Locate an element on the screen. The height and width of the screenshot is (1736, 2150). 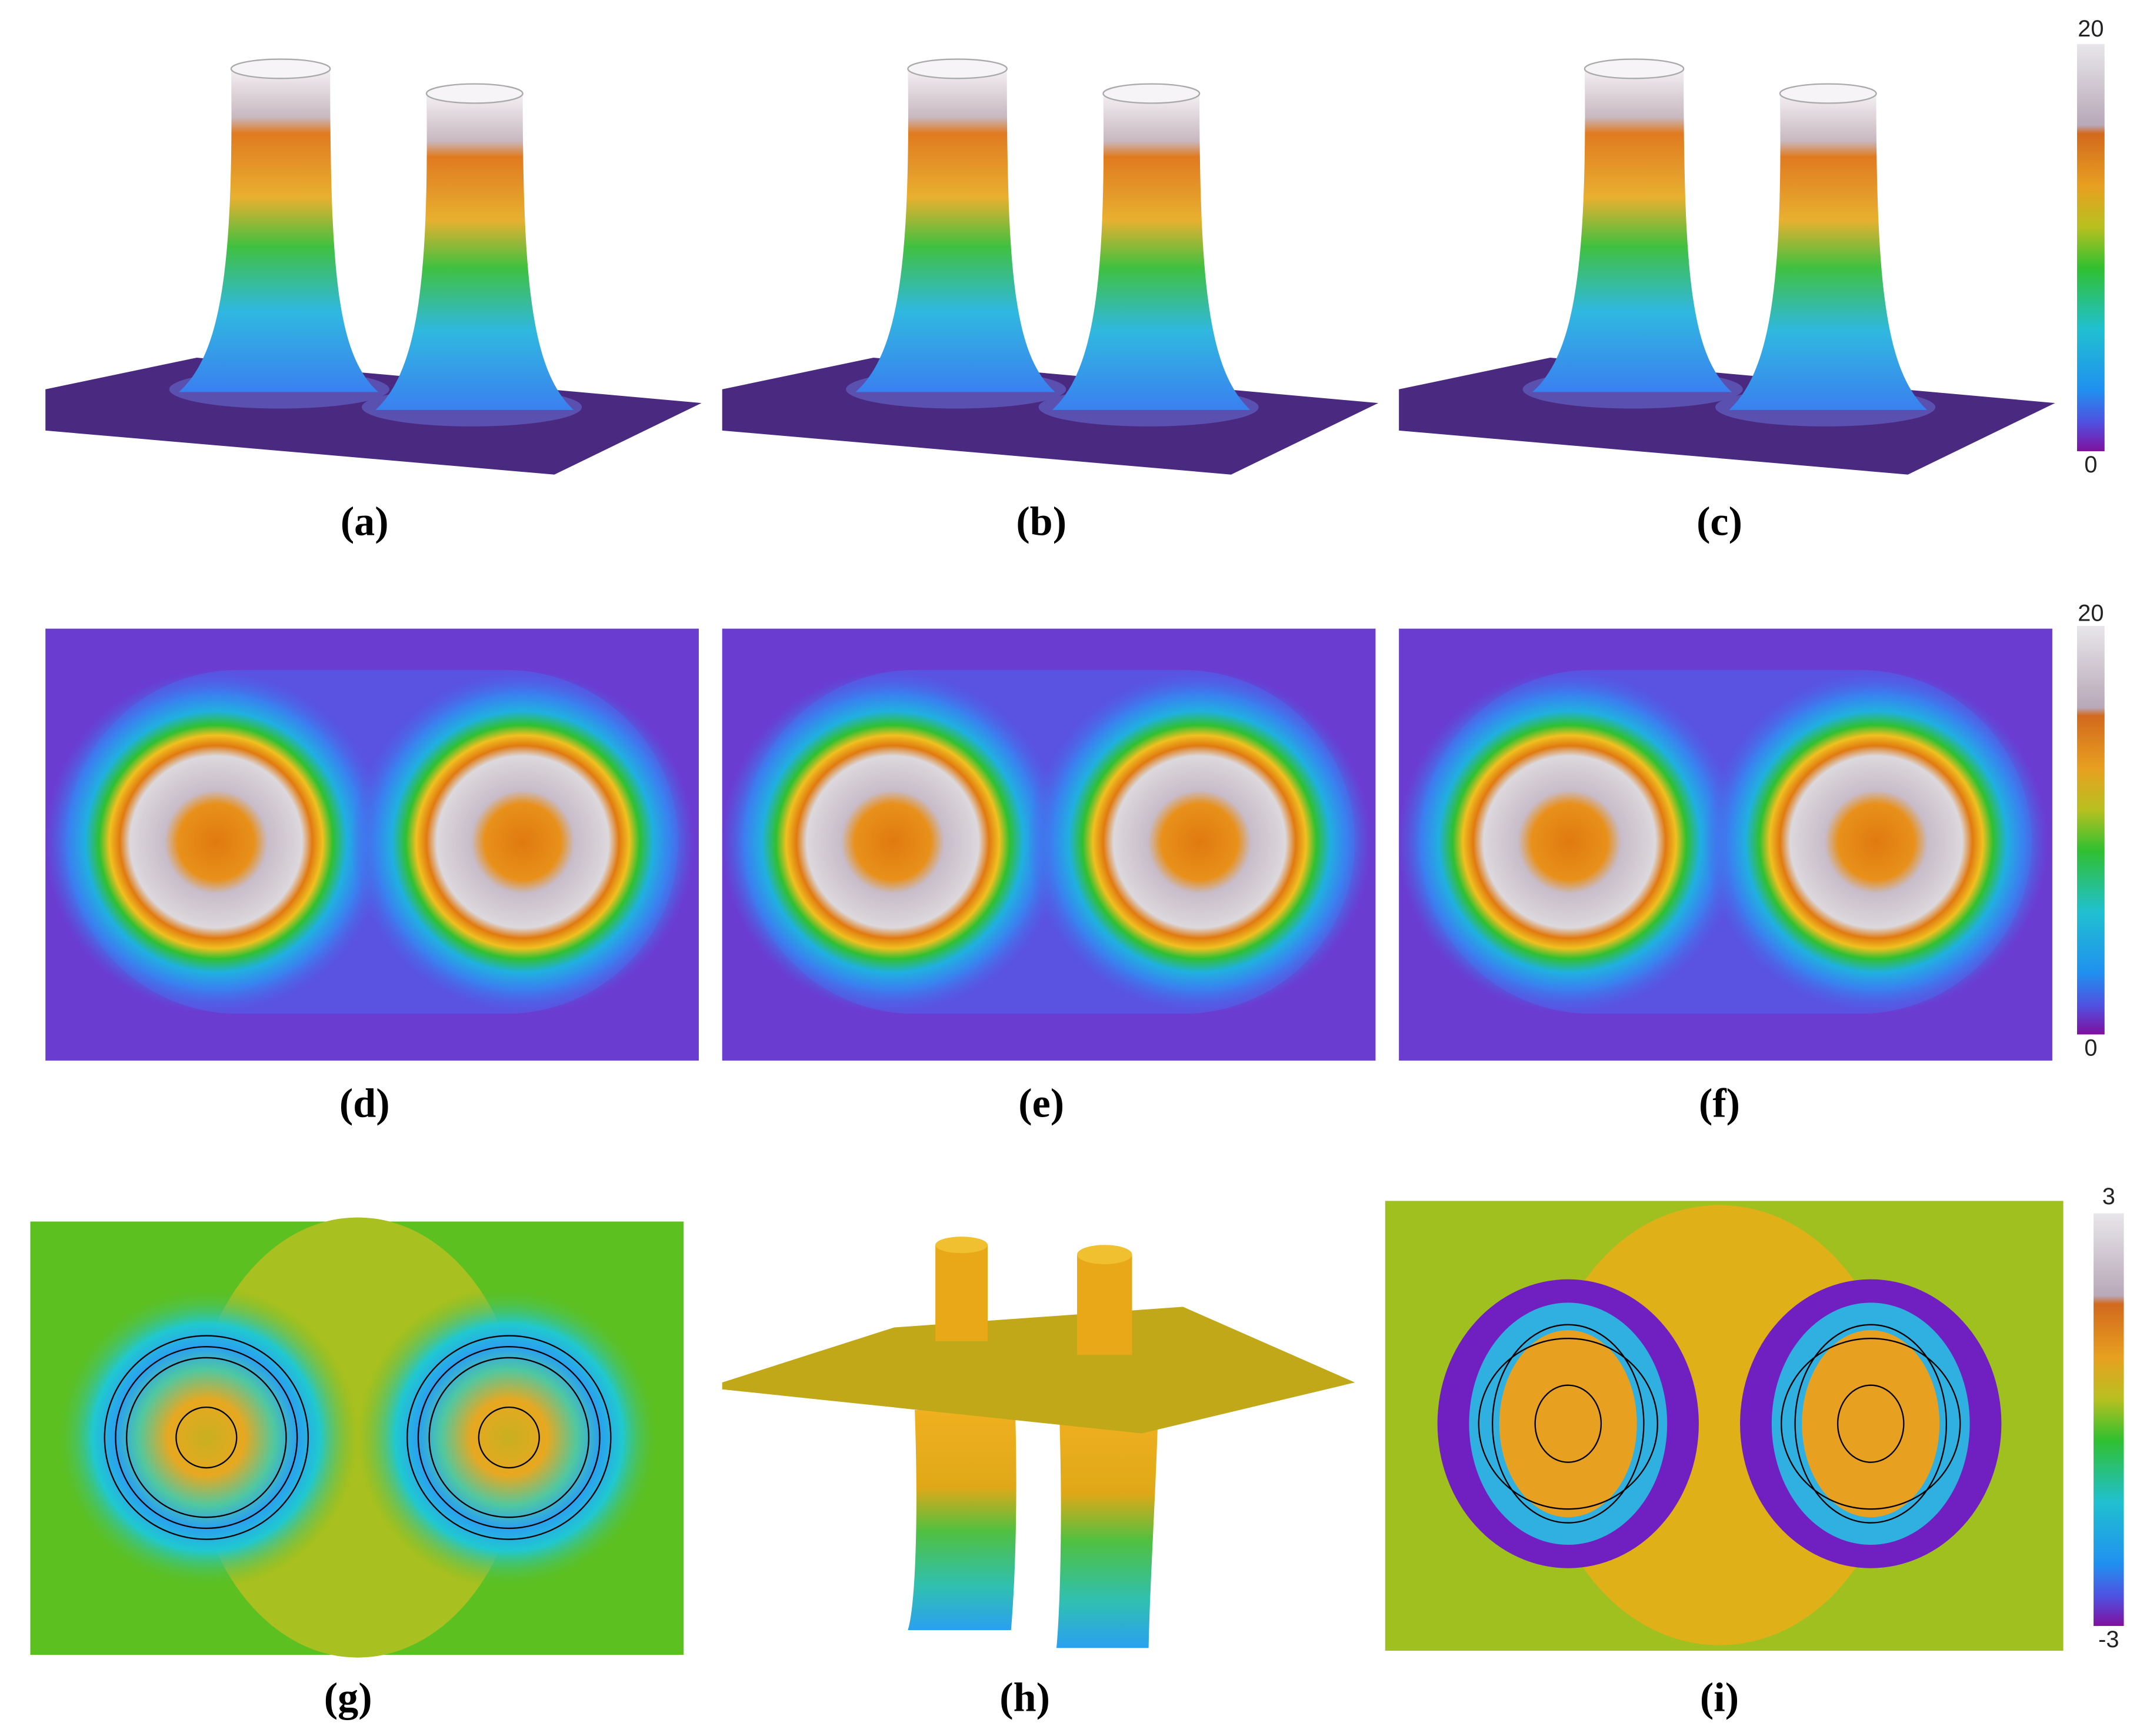
panel-label: (g) is located at coordinates (348, 1698).